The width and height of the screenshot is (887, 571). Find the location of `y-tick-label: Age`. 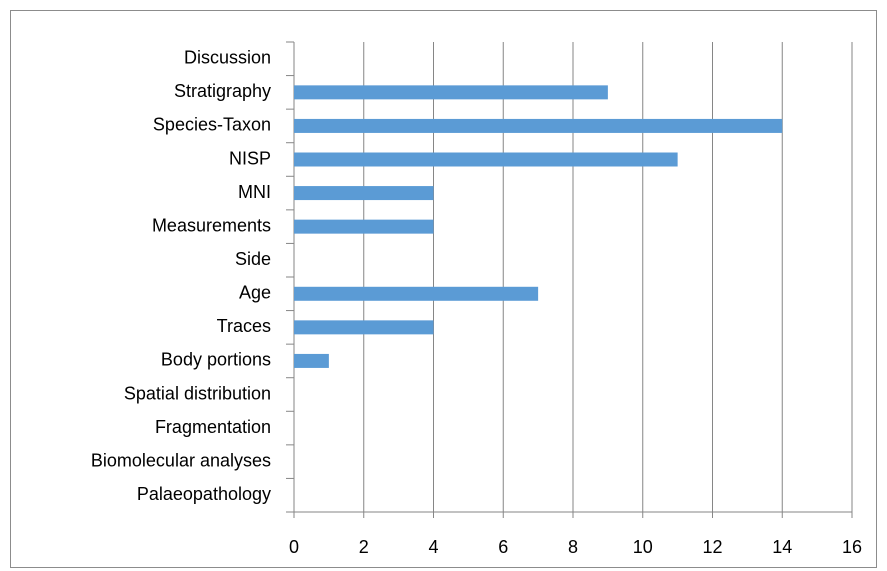

y-tick-label: Age is located at coordinates (255, 293).